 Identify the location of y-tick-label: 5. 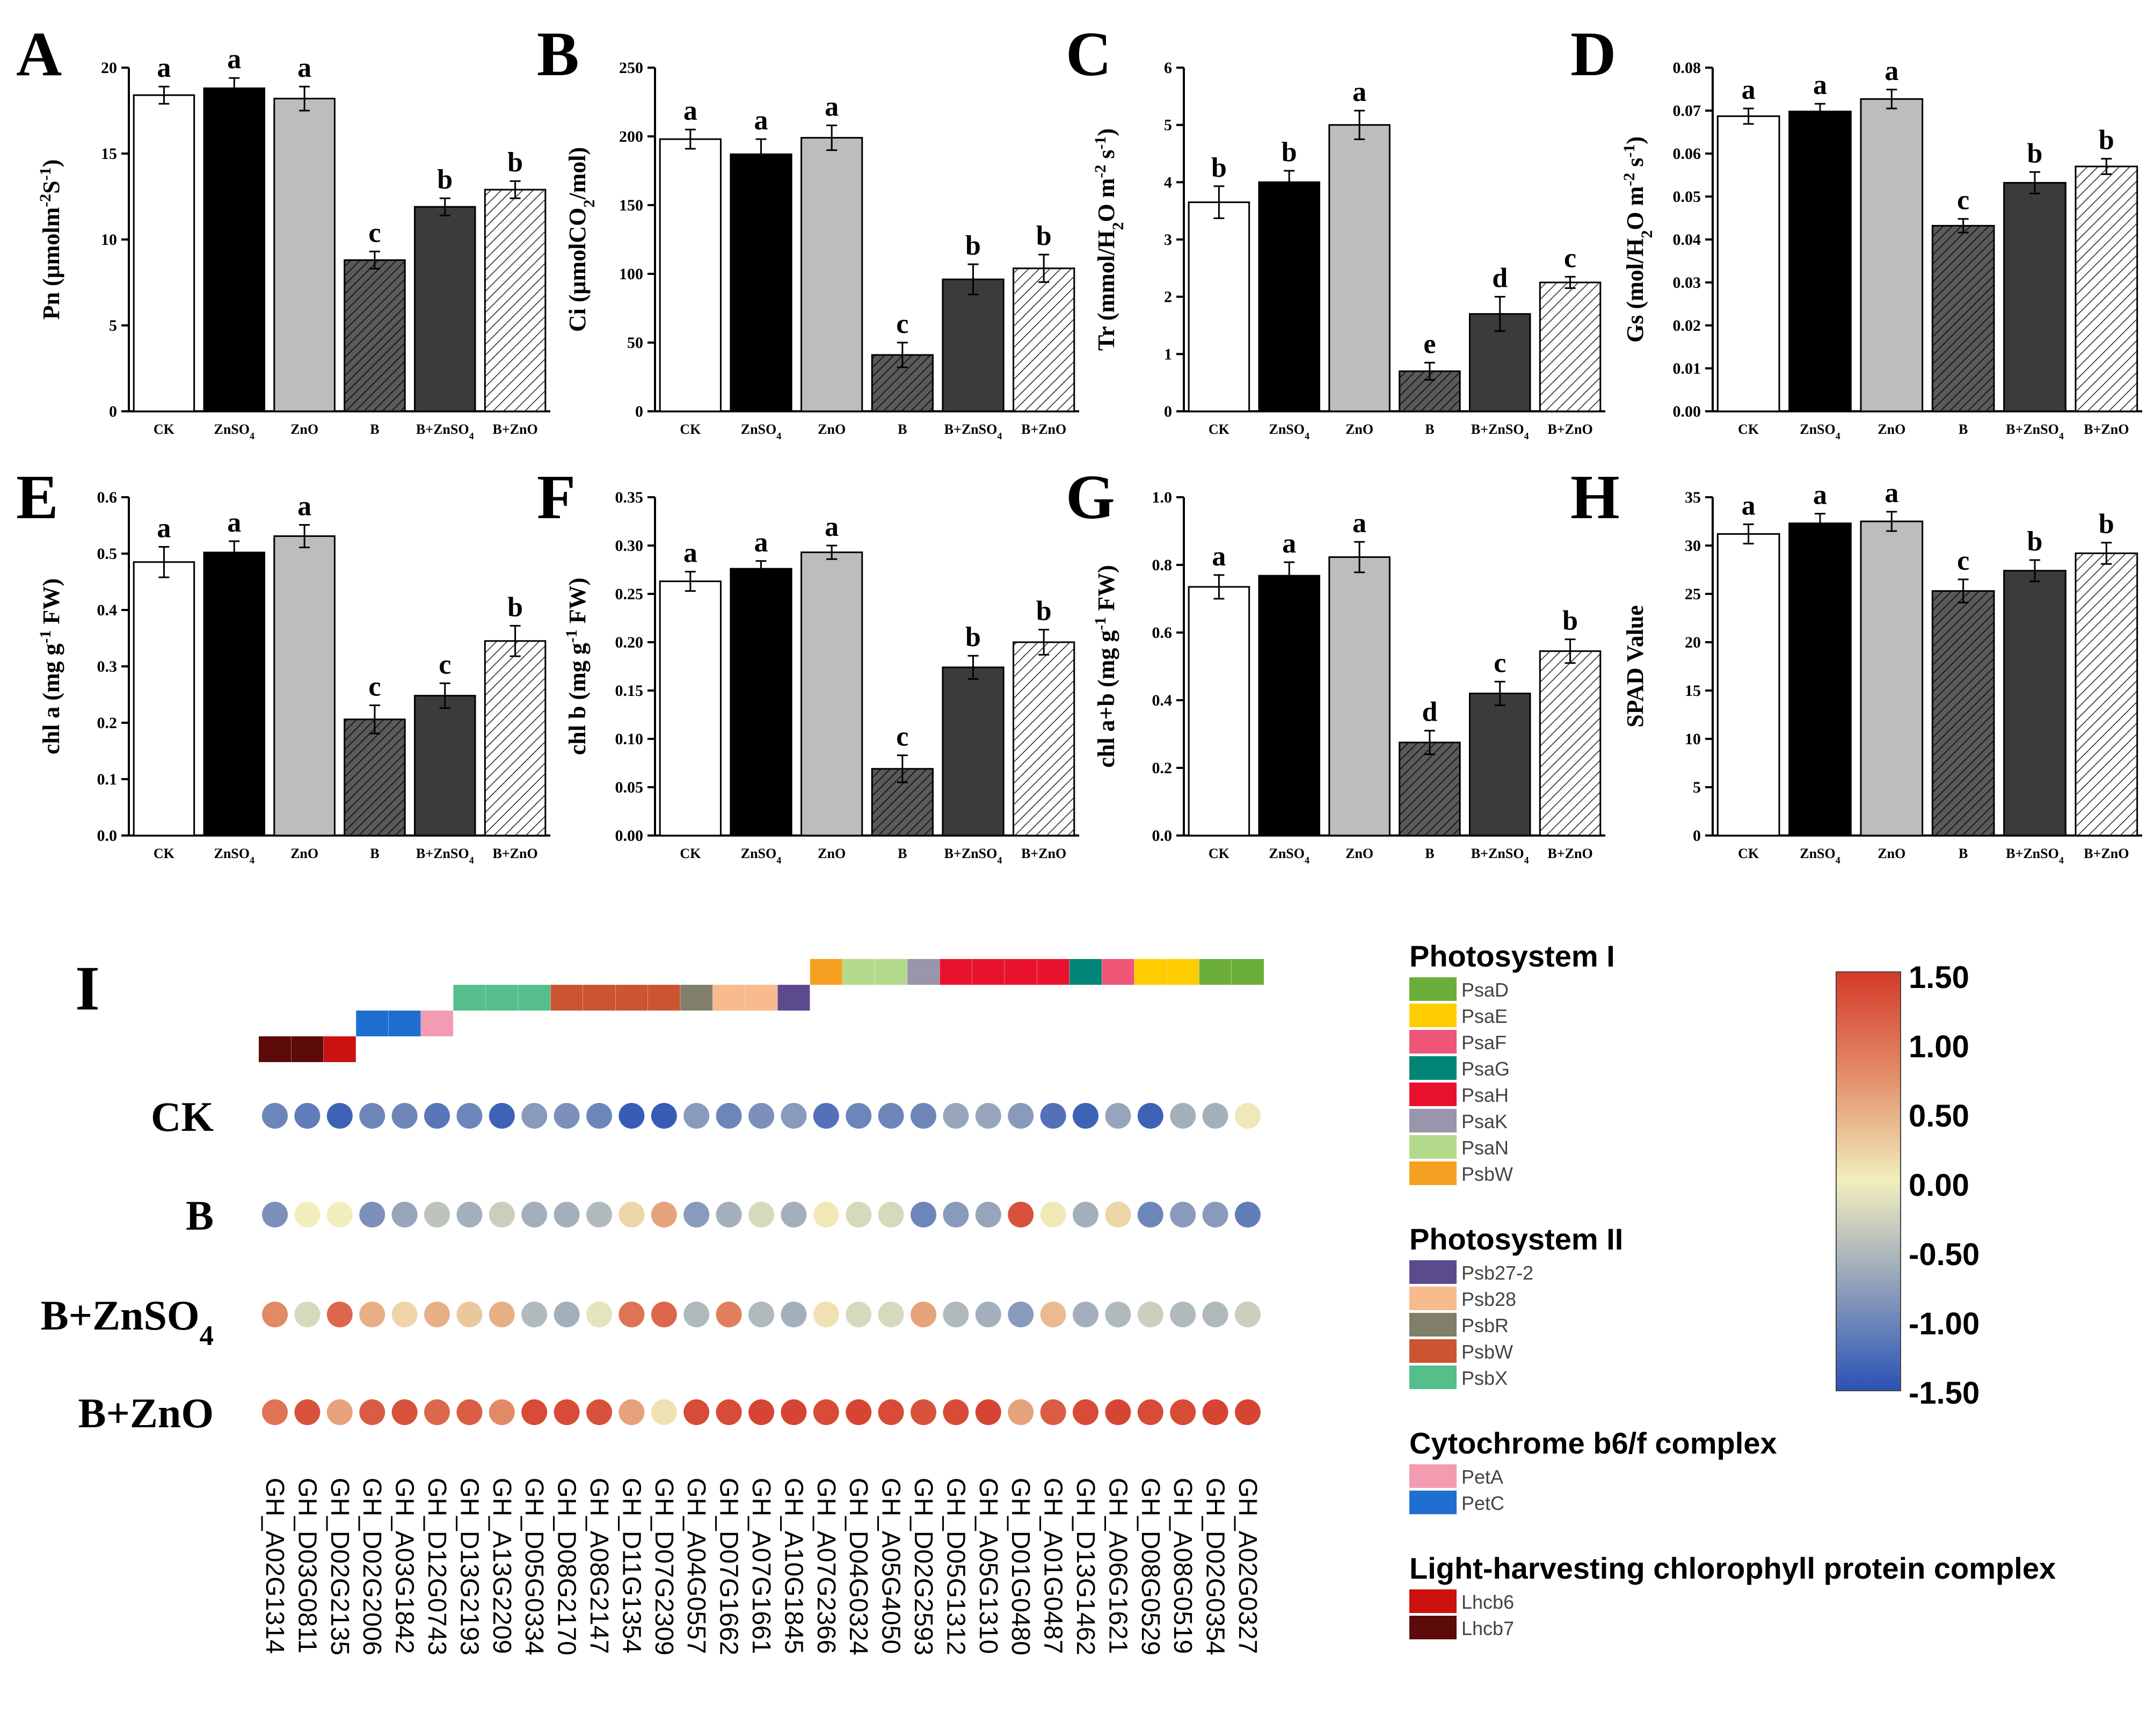
(1168, 125).